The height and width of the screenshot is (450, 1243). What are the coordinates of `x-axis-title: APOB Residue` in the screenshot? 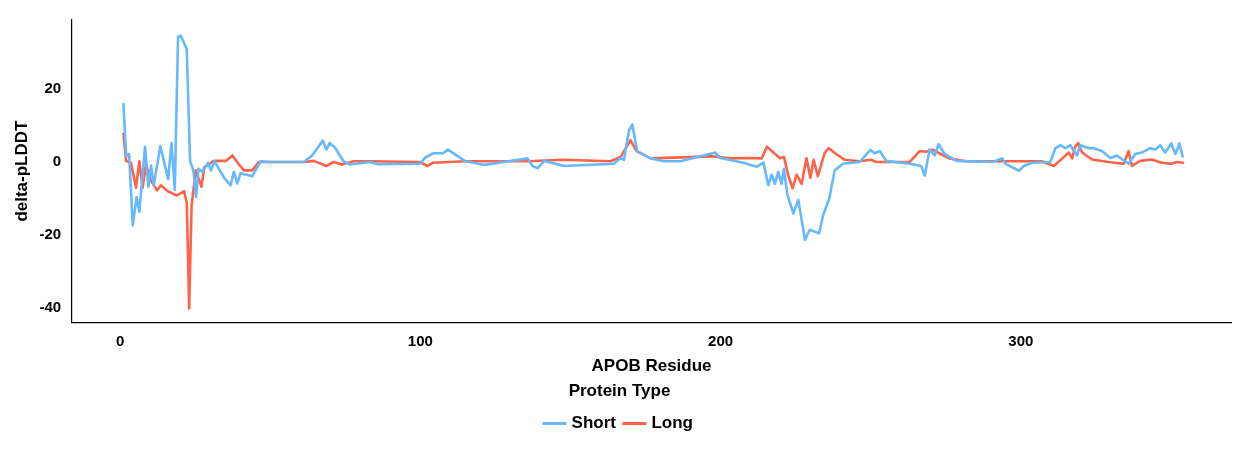 It's located at (651, 366).